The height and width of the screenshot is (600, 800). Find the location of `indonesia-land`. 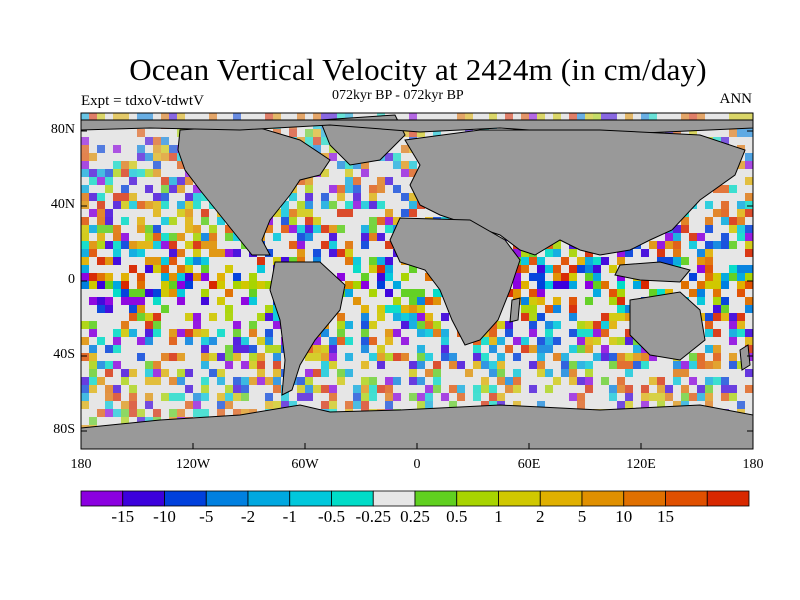

indonesia-land is located at coordinates (652, 272).